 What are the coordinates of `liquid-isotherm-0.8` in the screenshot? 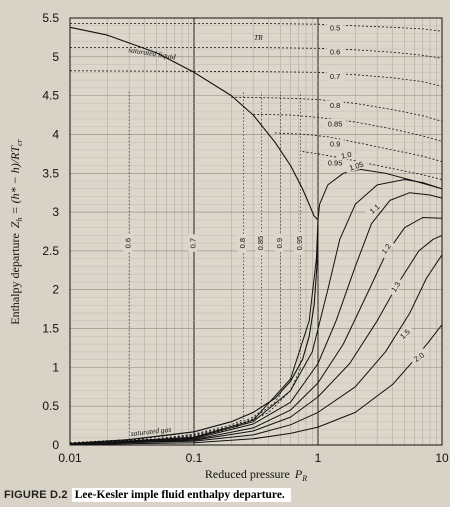 It's located at (337, 109).